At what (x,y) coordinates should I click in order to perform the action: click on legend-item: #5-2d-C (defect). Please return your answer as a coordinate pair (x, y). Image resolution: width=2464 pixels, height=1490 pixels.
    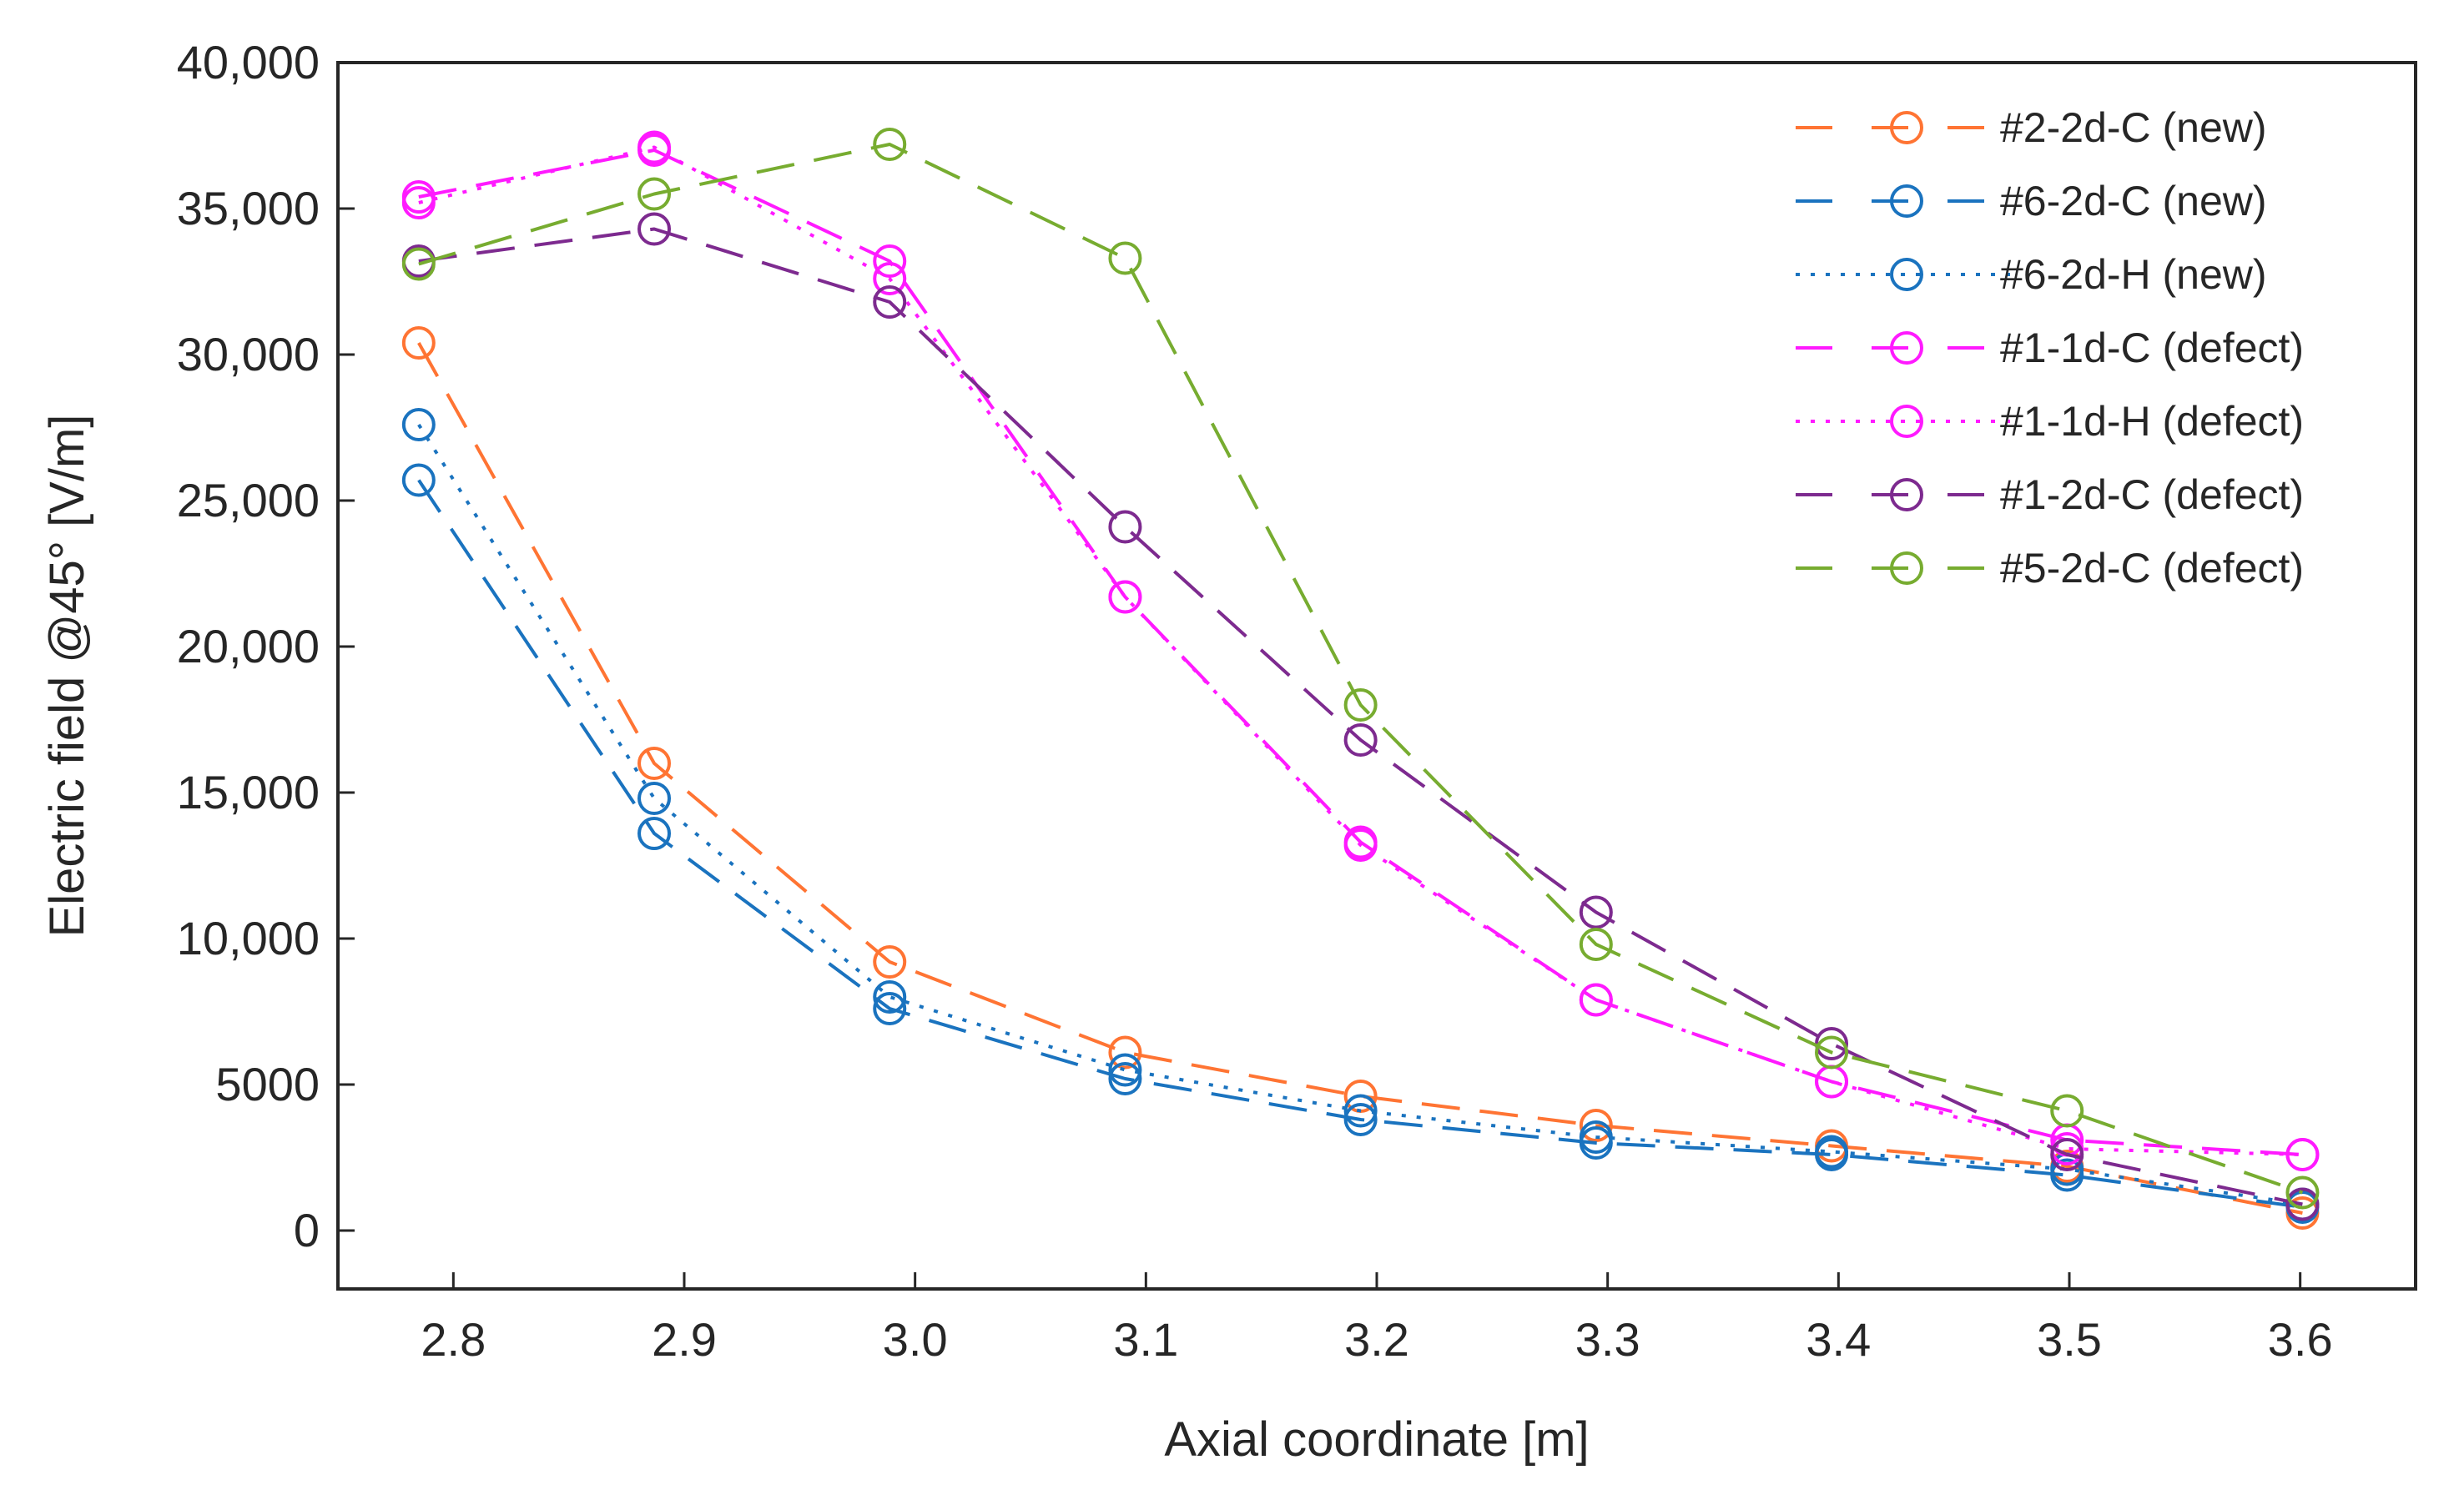
    Looking at the image, I should click on (2050, 568).